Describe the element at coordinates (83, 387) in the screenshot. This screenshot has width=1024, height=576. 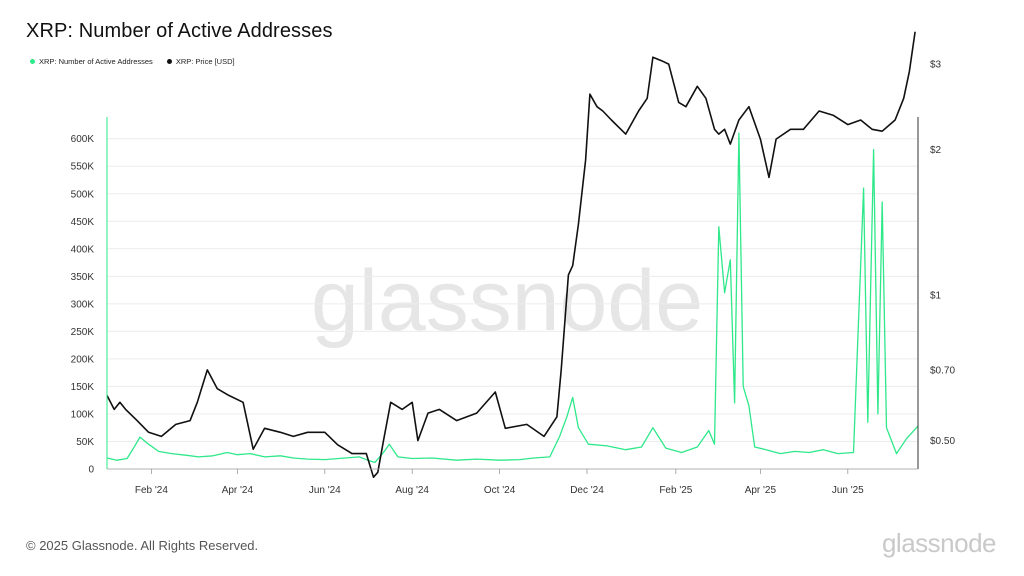
I see `y-tick-label: 150K` at that location.